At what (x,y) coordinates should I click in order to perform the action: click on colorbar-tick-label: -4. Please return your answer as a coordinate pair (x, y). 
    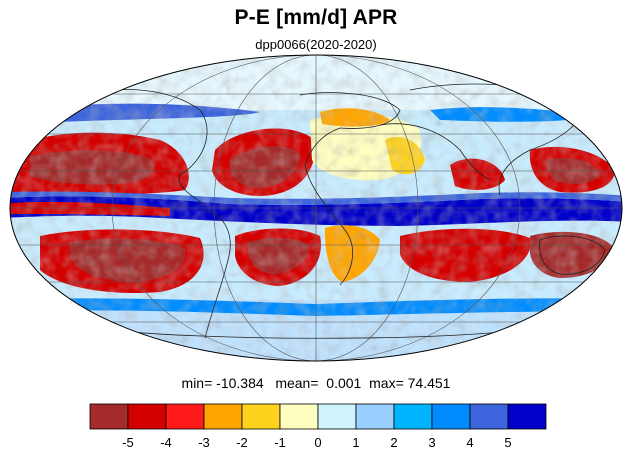
    Looking at the image, I should click on (166, 442).